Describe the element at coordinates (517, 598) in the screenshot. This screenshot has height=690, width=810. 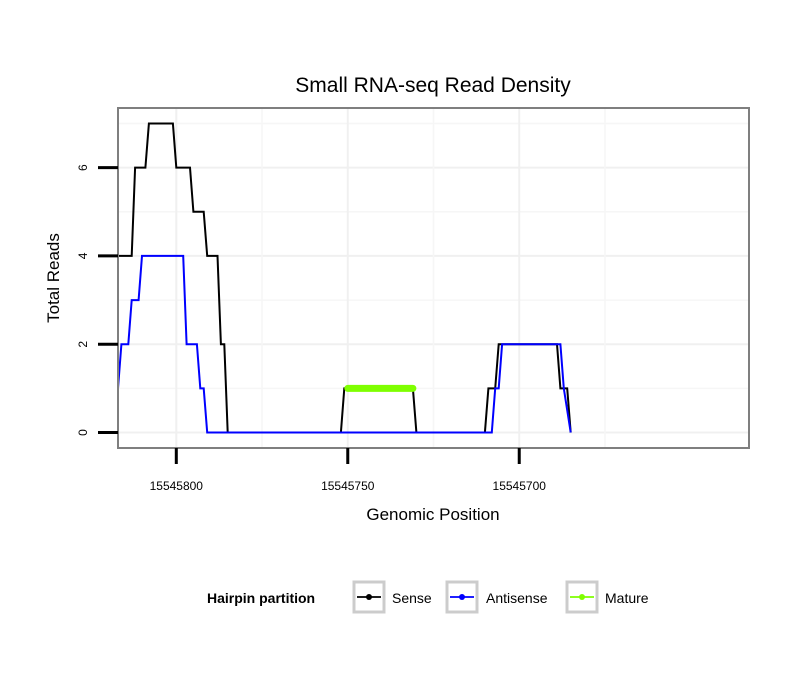
I see `legend-label-antisense: Antisense` at that location.